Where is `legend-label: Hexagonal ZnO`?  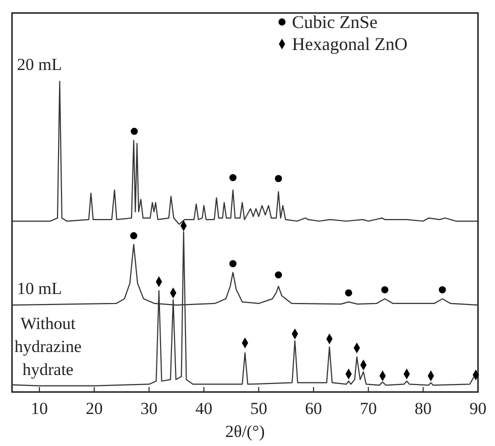
legend-label: Hexagonal ZnO is located at coordinates (350, 44).